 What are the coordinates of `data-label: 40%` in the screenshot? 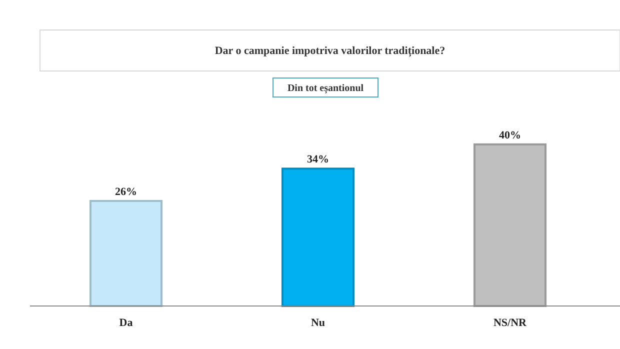 It's located at (510, 135).